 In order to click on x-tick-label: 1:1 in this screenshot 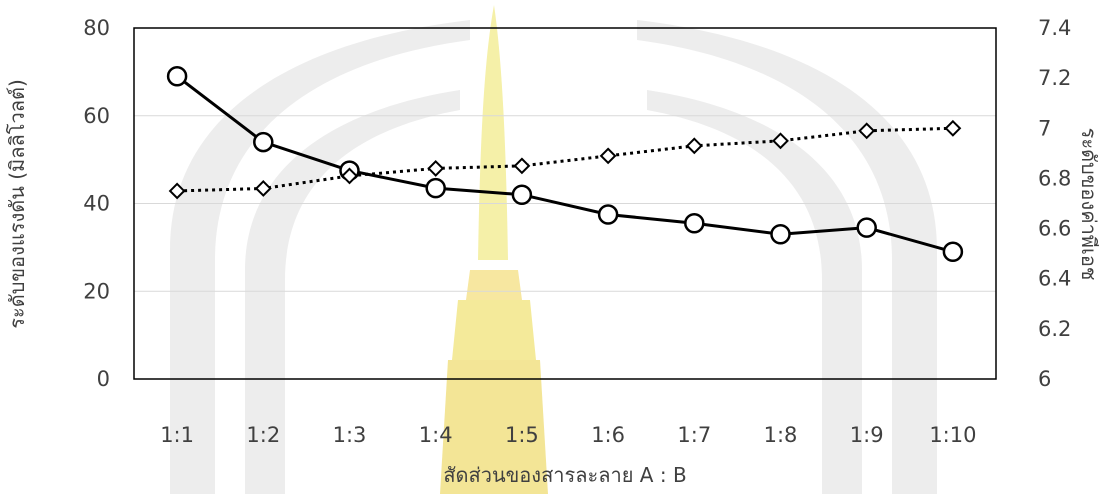, I will do `click(177, 435)`.